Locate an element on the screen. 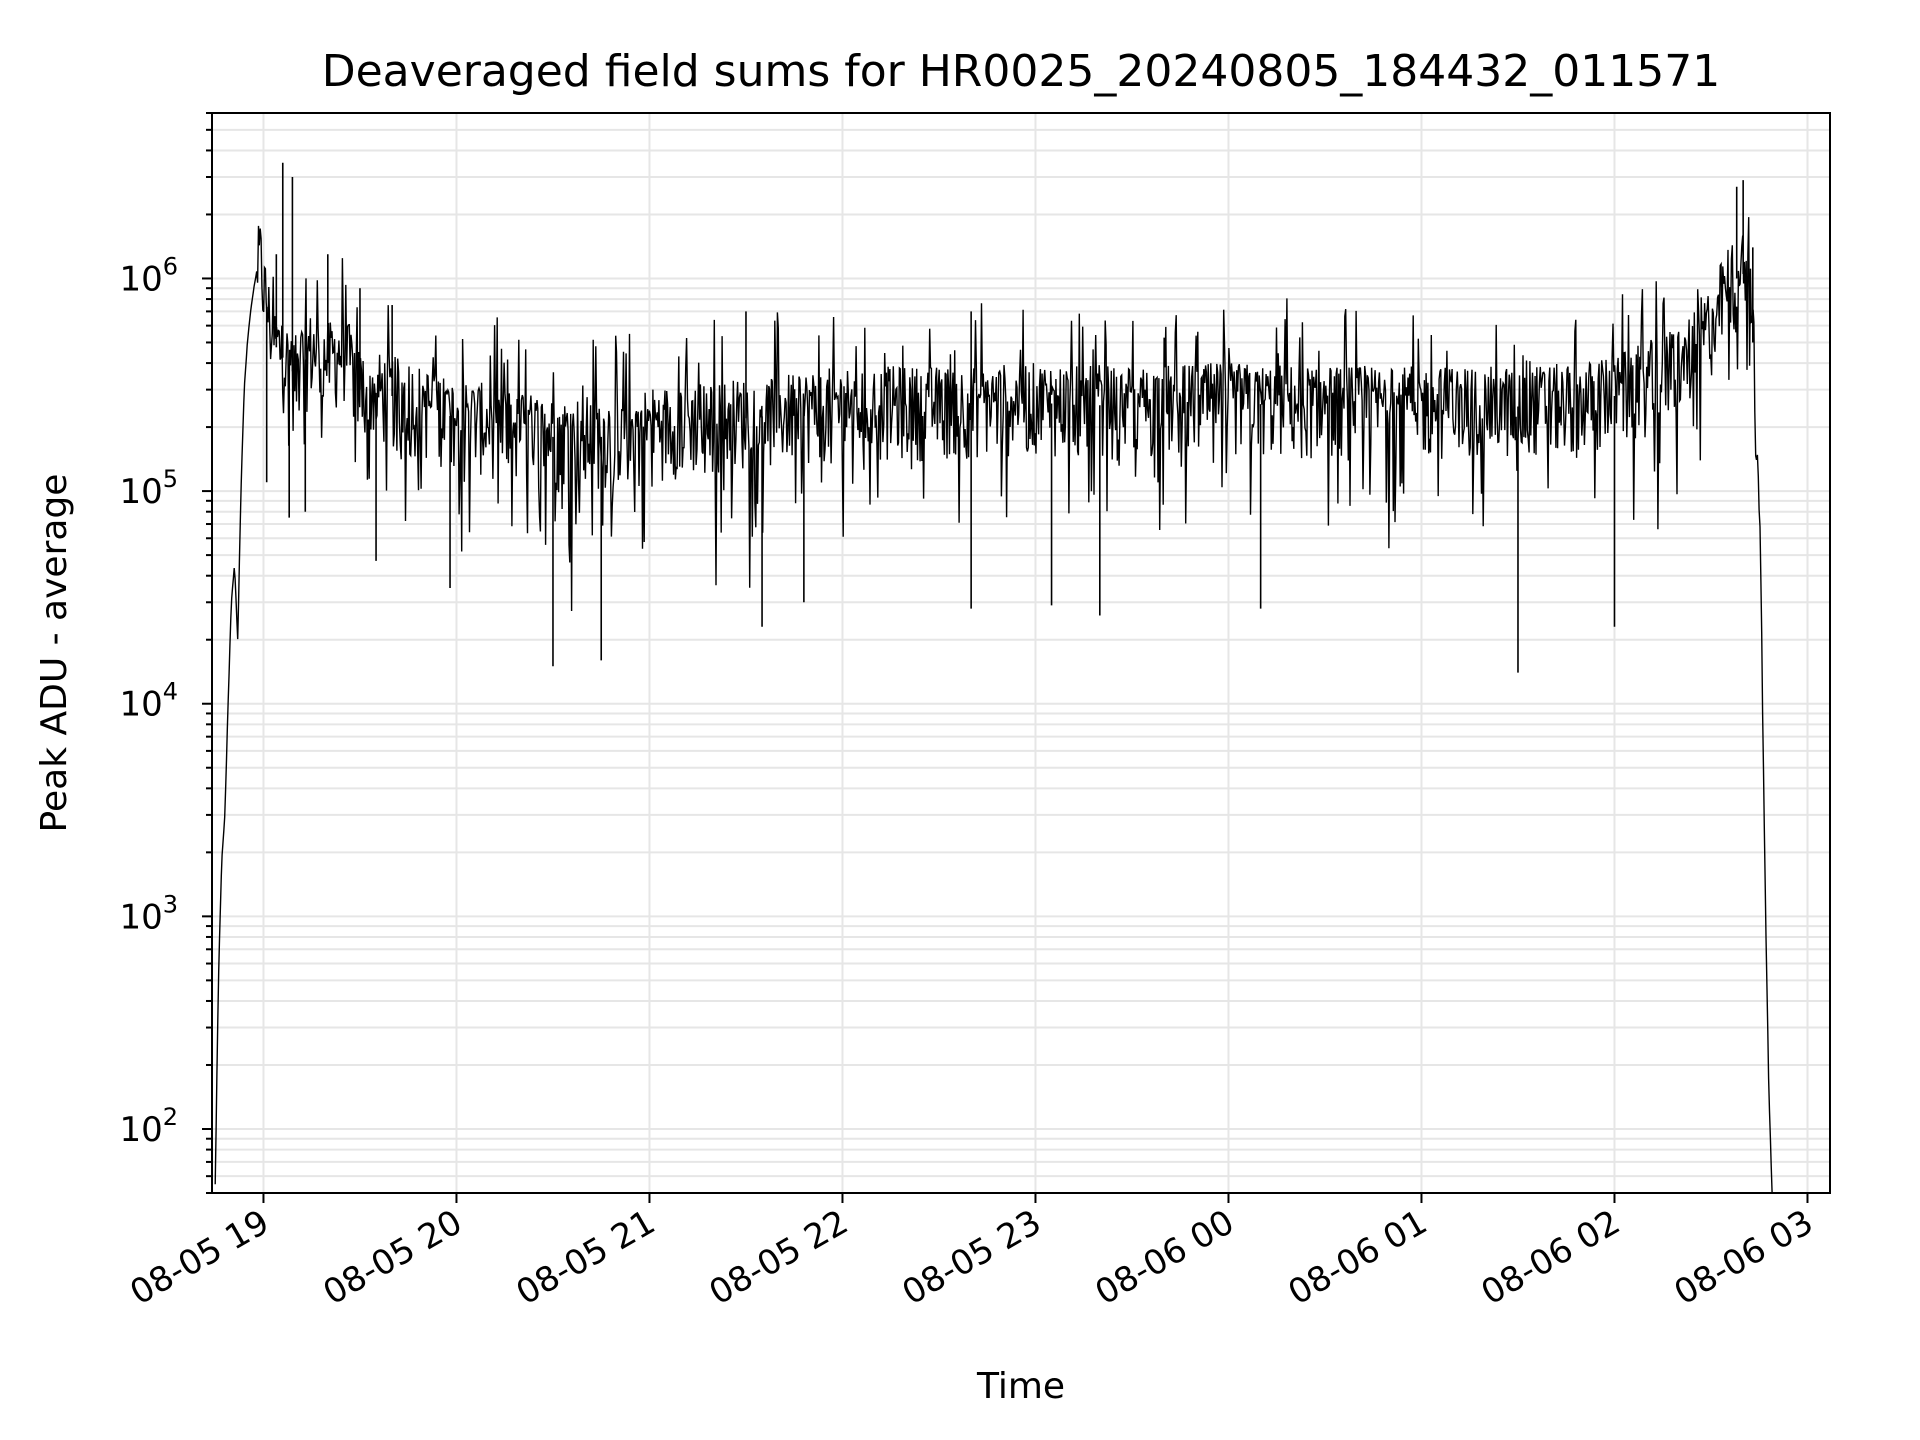  y-tick-label: 10⁵ is located at coordinates (148, 488).